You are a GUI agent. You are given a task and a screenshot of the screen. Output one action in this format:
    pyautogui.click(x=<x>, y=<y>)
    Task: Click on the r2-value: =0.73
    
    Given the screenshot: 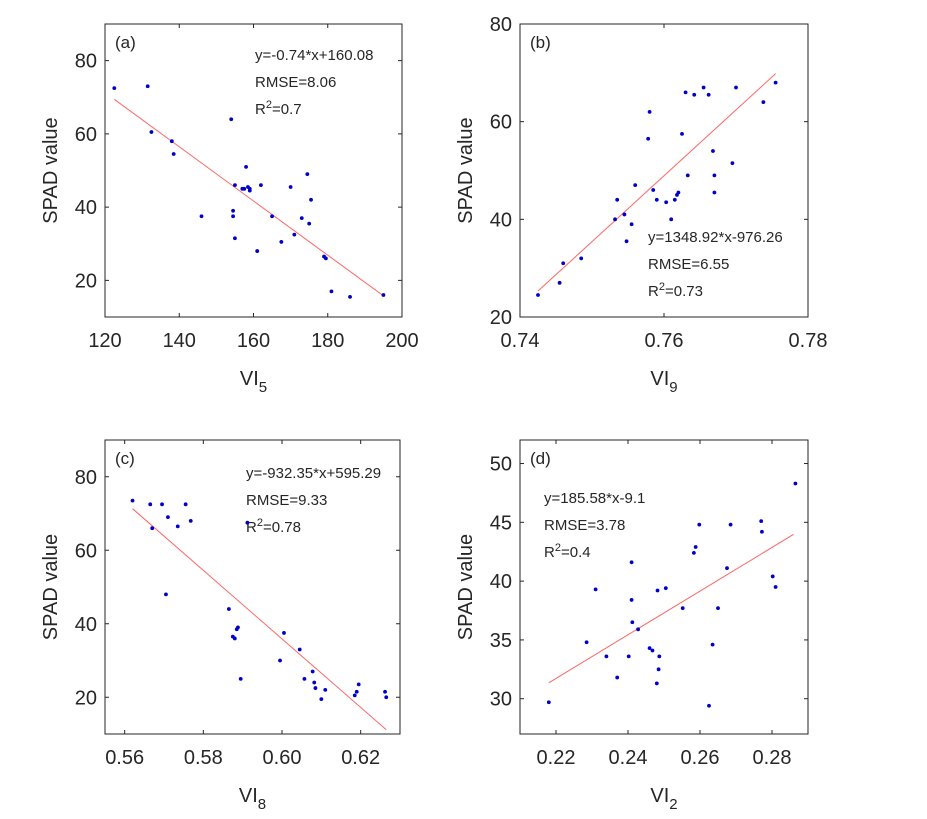 What is the action you would take?
    pyautogui.click(x=684, y=291)
    